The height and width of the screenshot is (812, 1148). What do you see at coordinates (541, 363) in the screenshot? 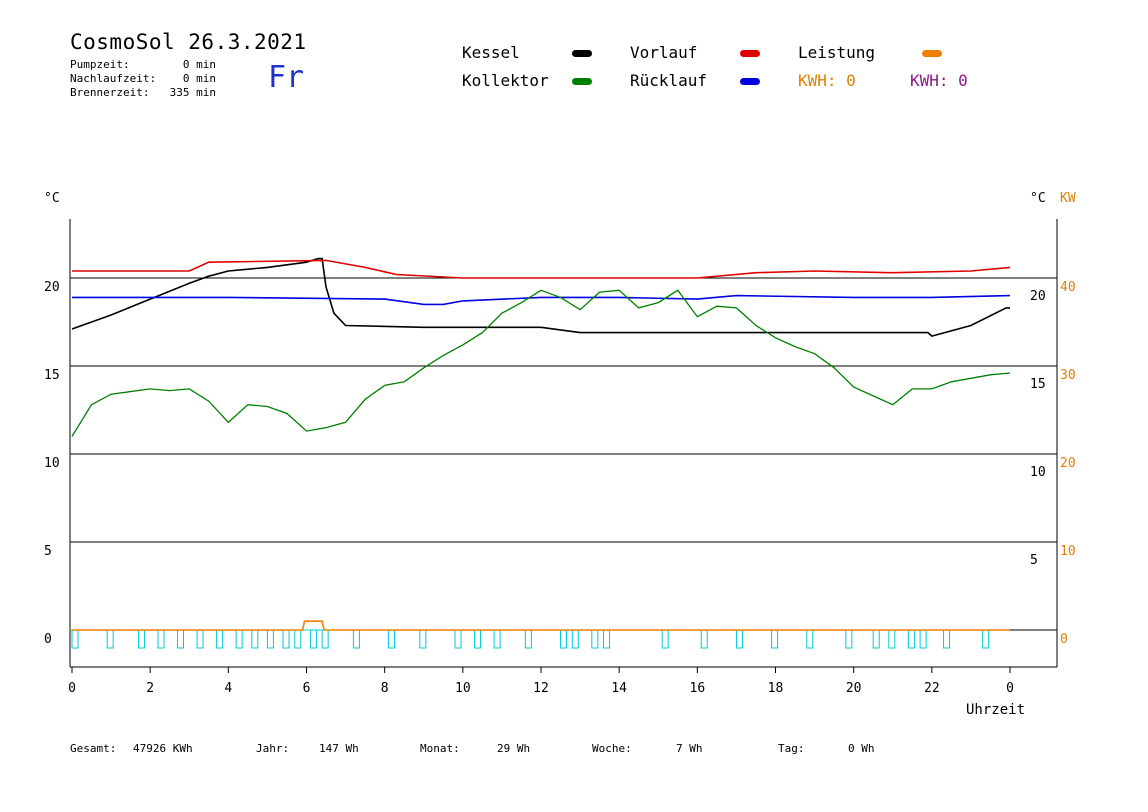
I see `series-line-kollektor` at bounding box center [541, 363].